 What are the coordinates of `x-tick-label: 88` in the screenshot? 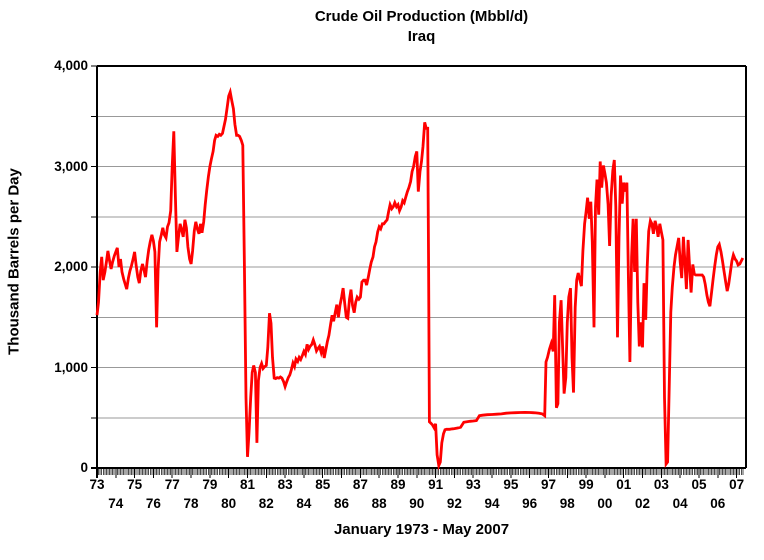 It's located at (379, 503).